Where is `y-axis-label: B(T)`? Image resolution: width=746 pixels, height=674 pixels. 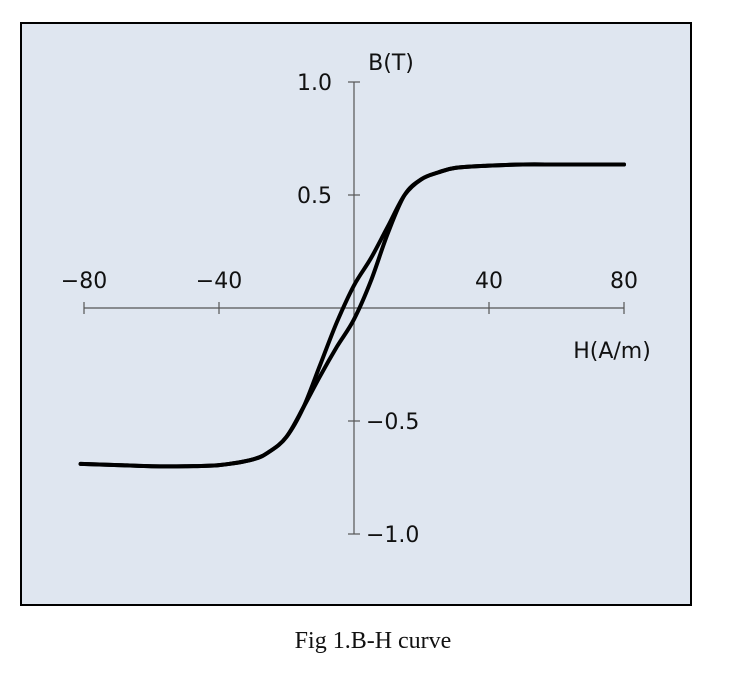 y-axis-label: B(T) is located at coordinates (391, 63).